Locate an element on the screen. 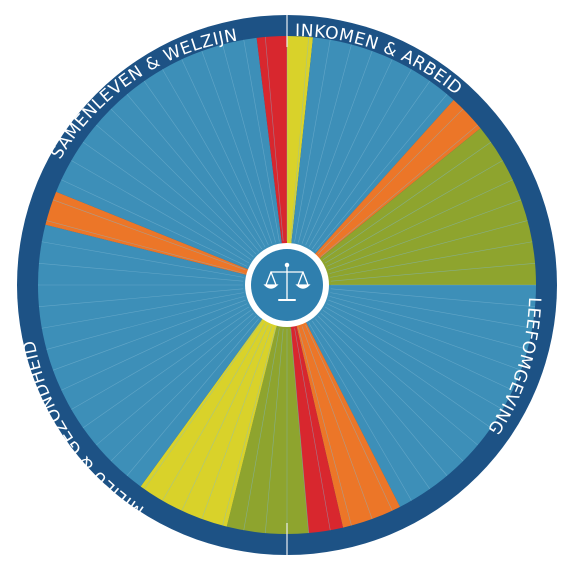 The width and height of the screenshot is (563, 561). hub is located at coordinates (287, 285).